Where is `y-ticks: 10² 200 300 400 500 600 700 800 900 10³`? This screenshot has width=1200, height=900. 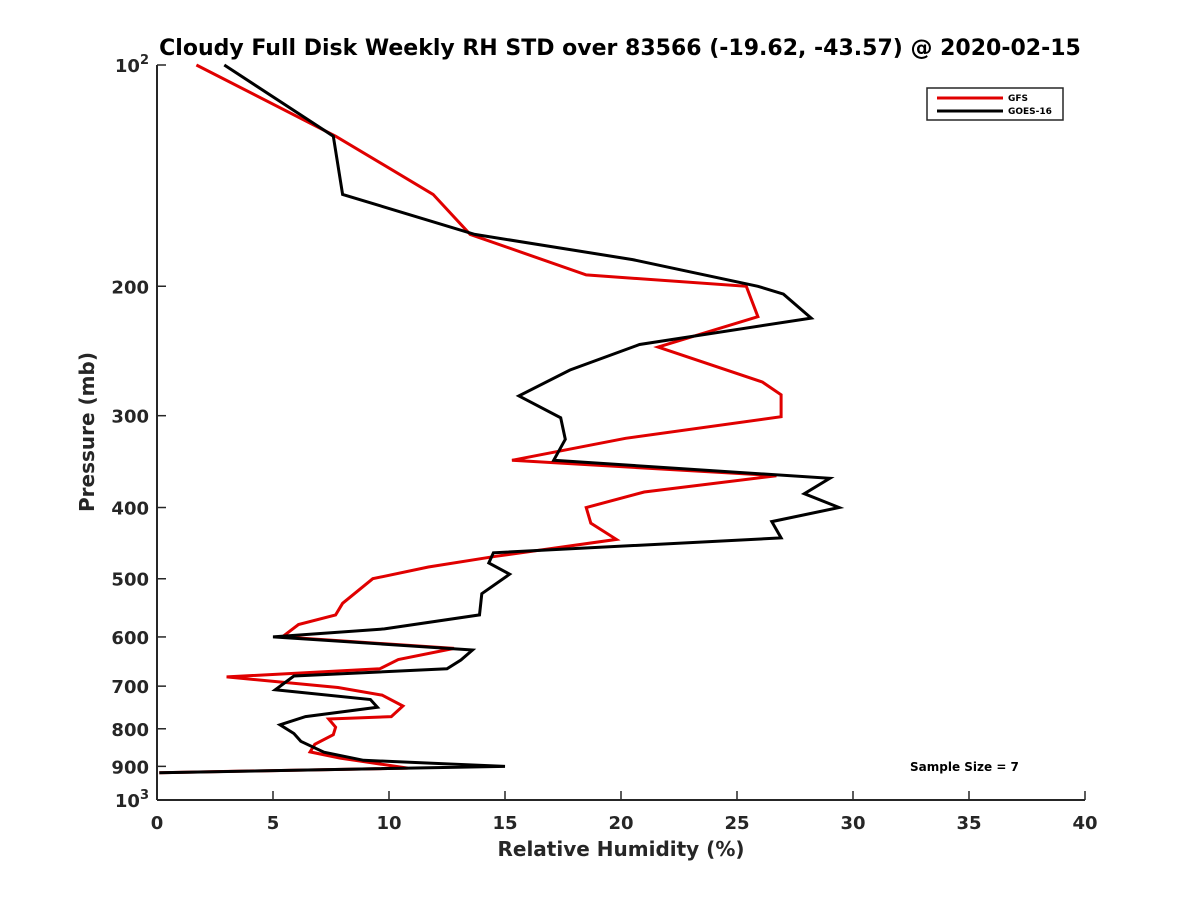 y-ticks: 10² 200 300 400 500 600 700 800 900 10³ is located at coordinates (138, 432).